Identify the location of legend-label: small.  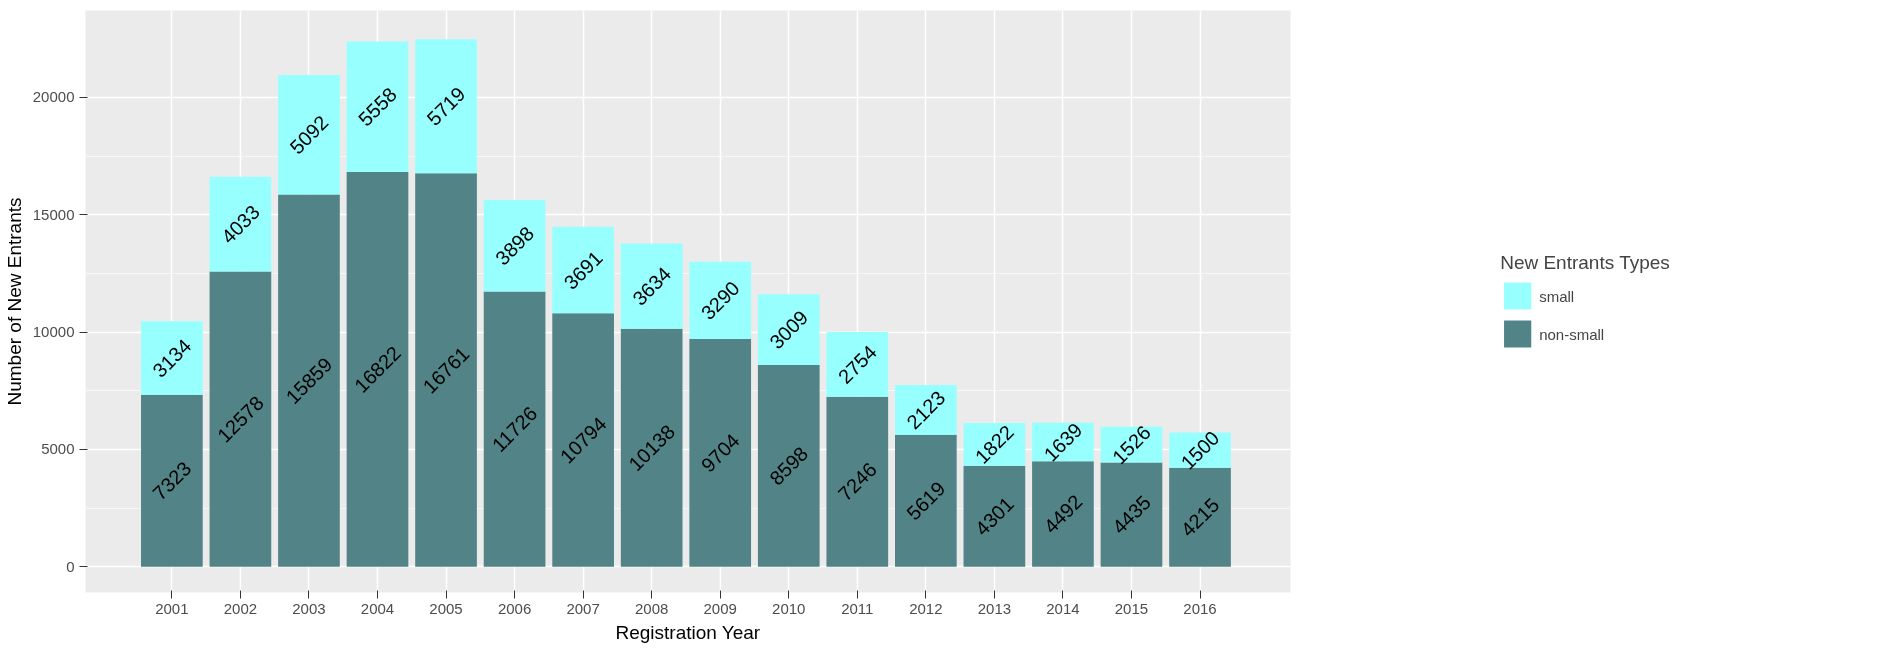
(1557, 296).